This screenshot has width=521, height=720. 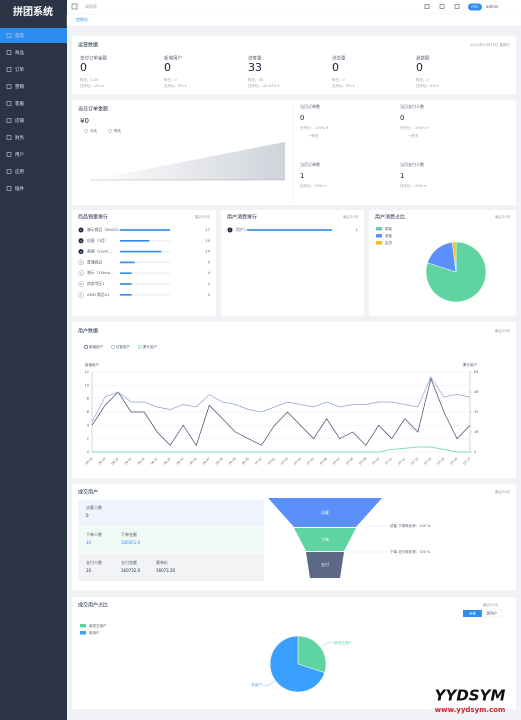 What do you see at coordinates (113, 347) in the screenshot?
I see `legend-dot` at bounding box center [113, 347].